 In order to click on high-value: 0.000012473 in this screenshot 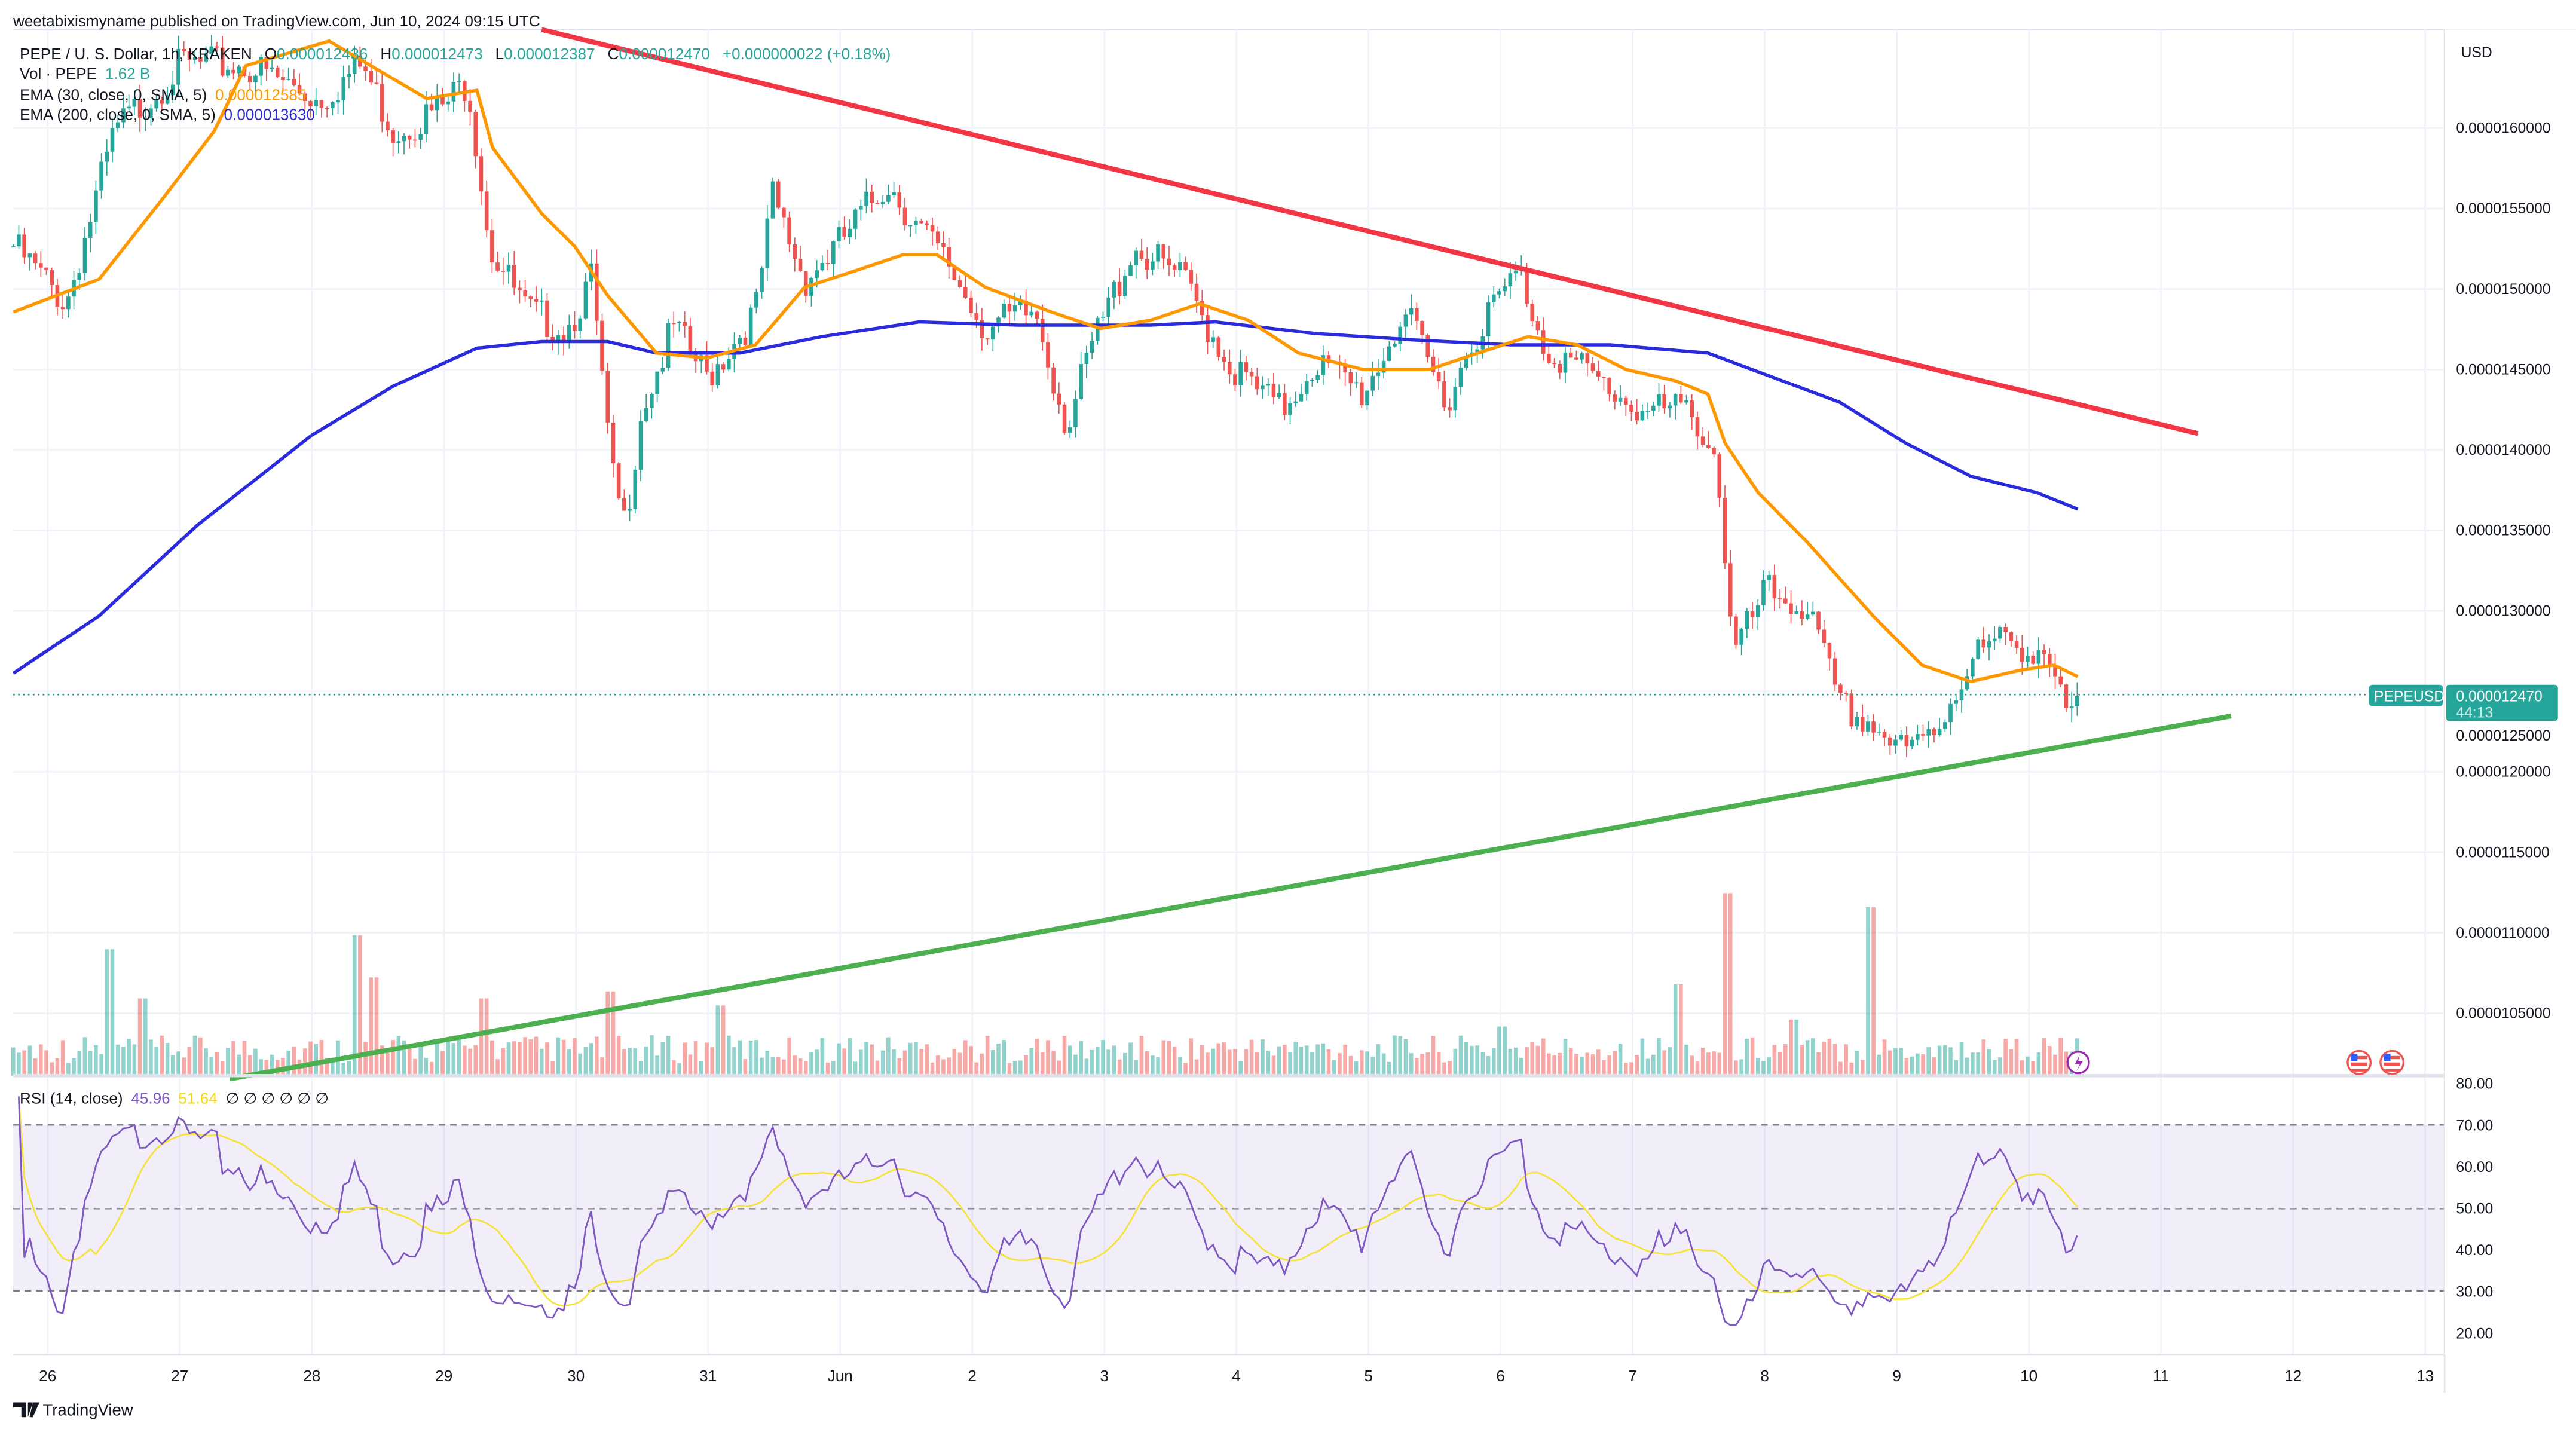, I will do `click(436, 54)`.